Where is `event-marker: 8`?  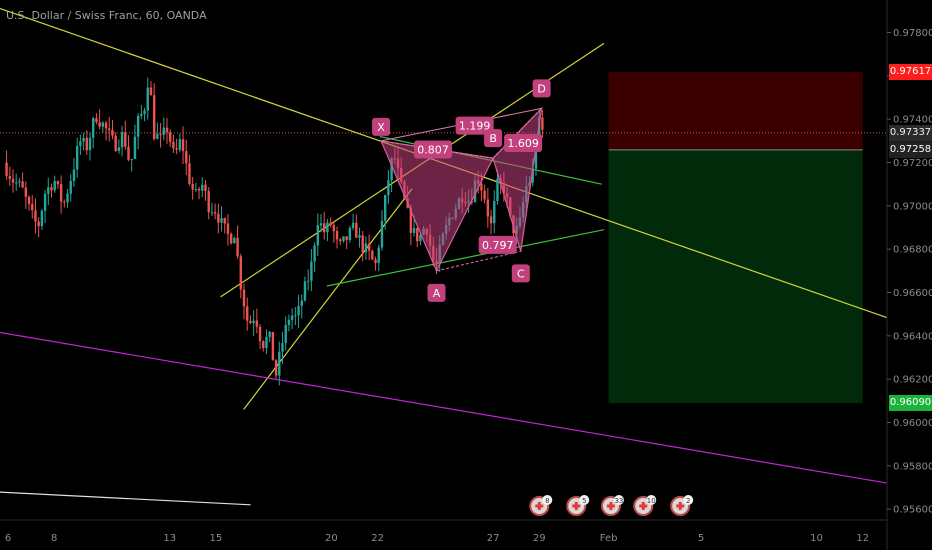 event-marker: 8 is located at coordinates (541, 505).